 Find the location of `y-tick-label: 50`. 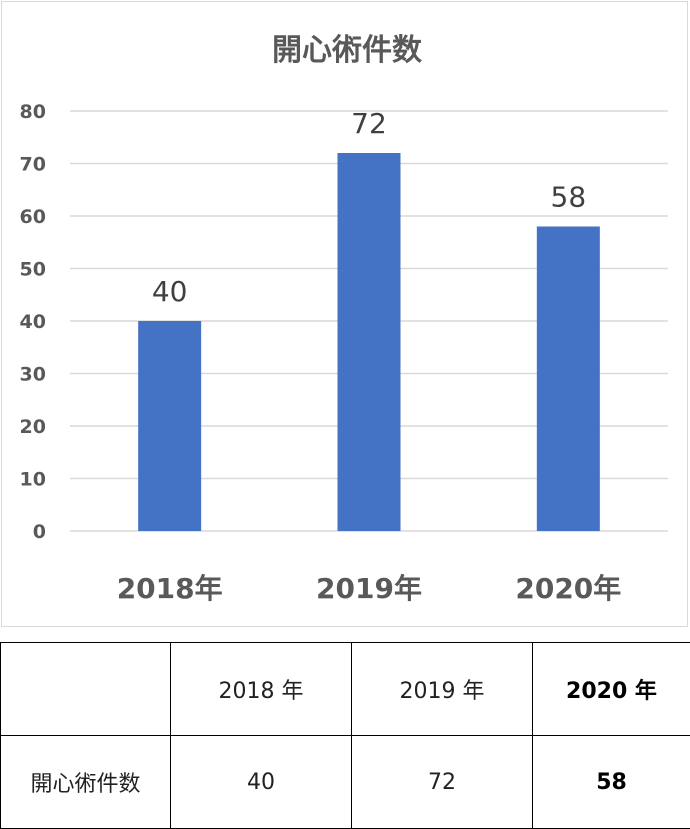

y-tick-label: 50 is located at coordinates (33, 270).